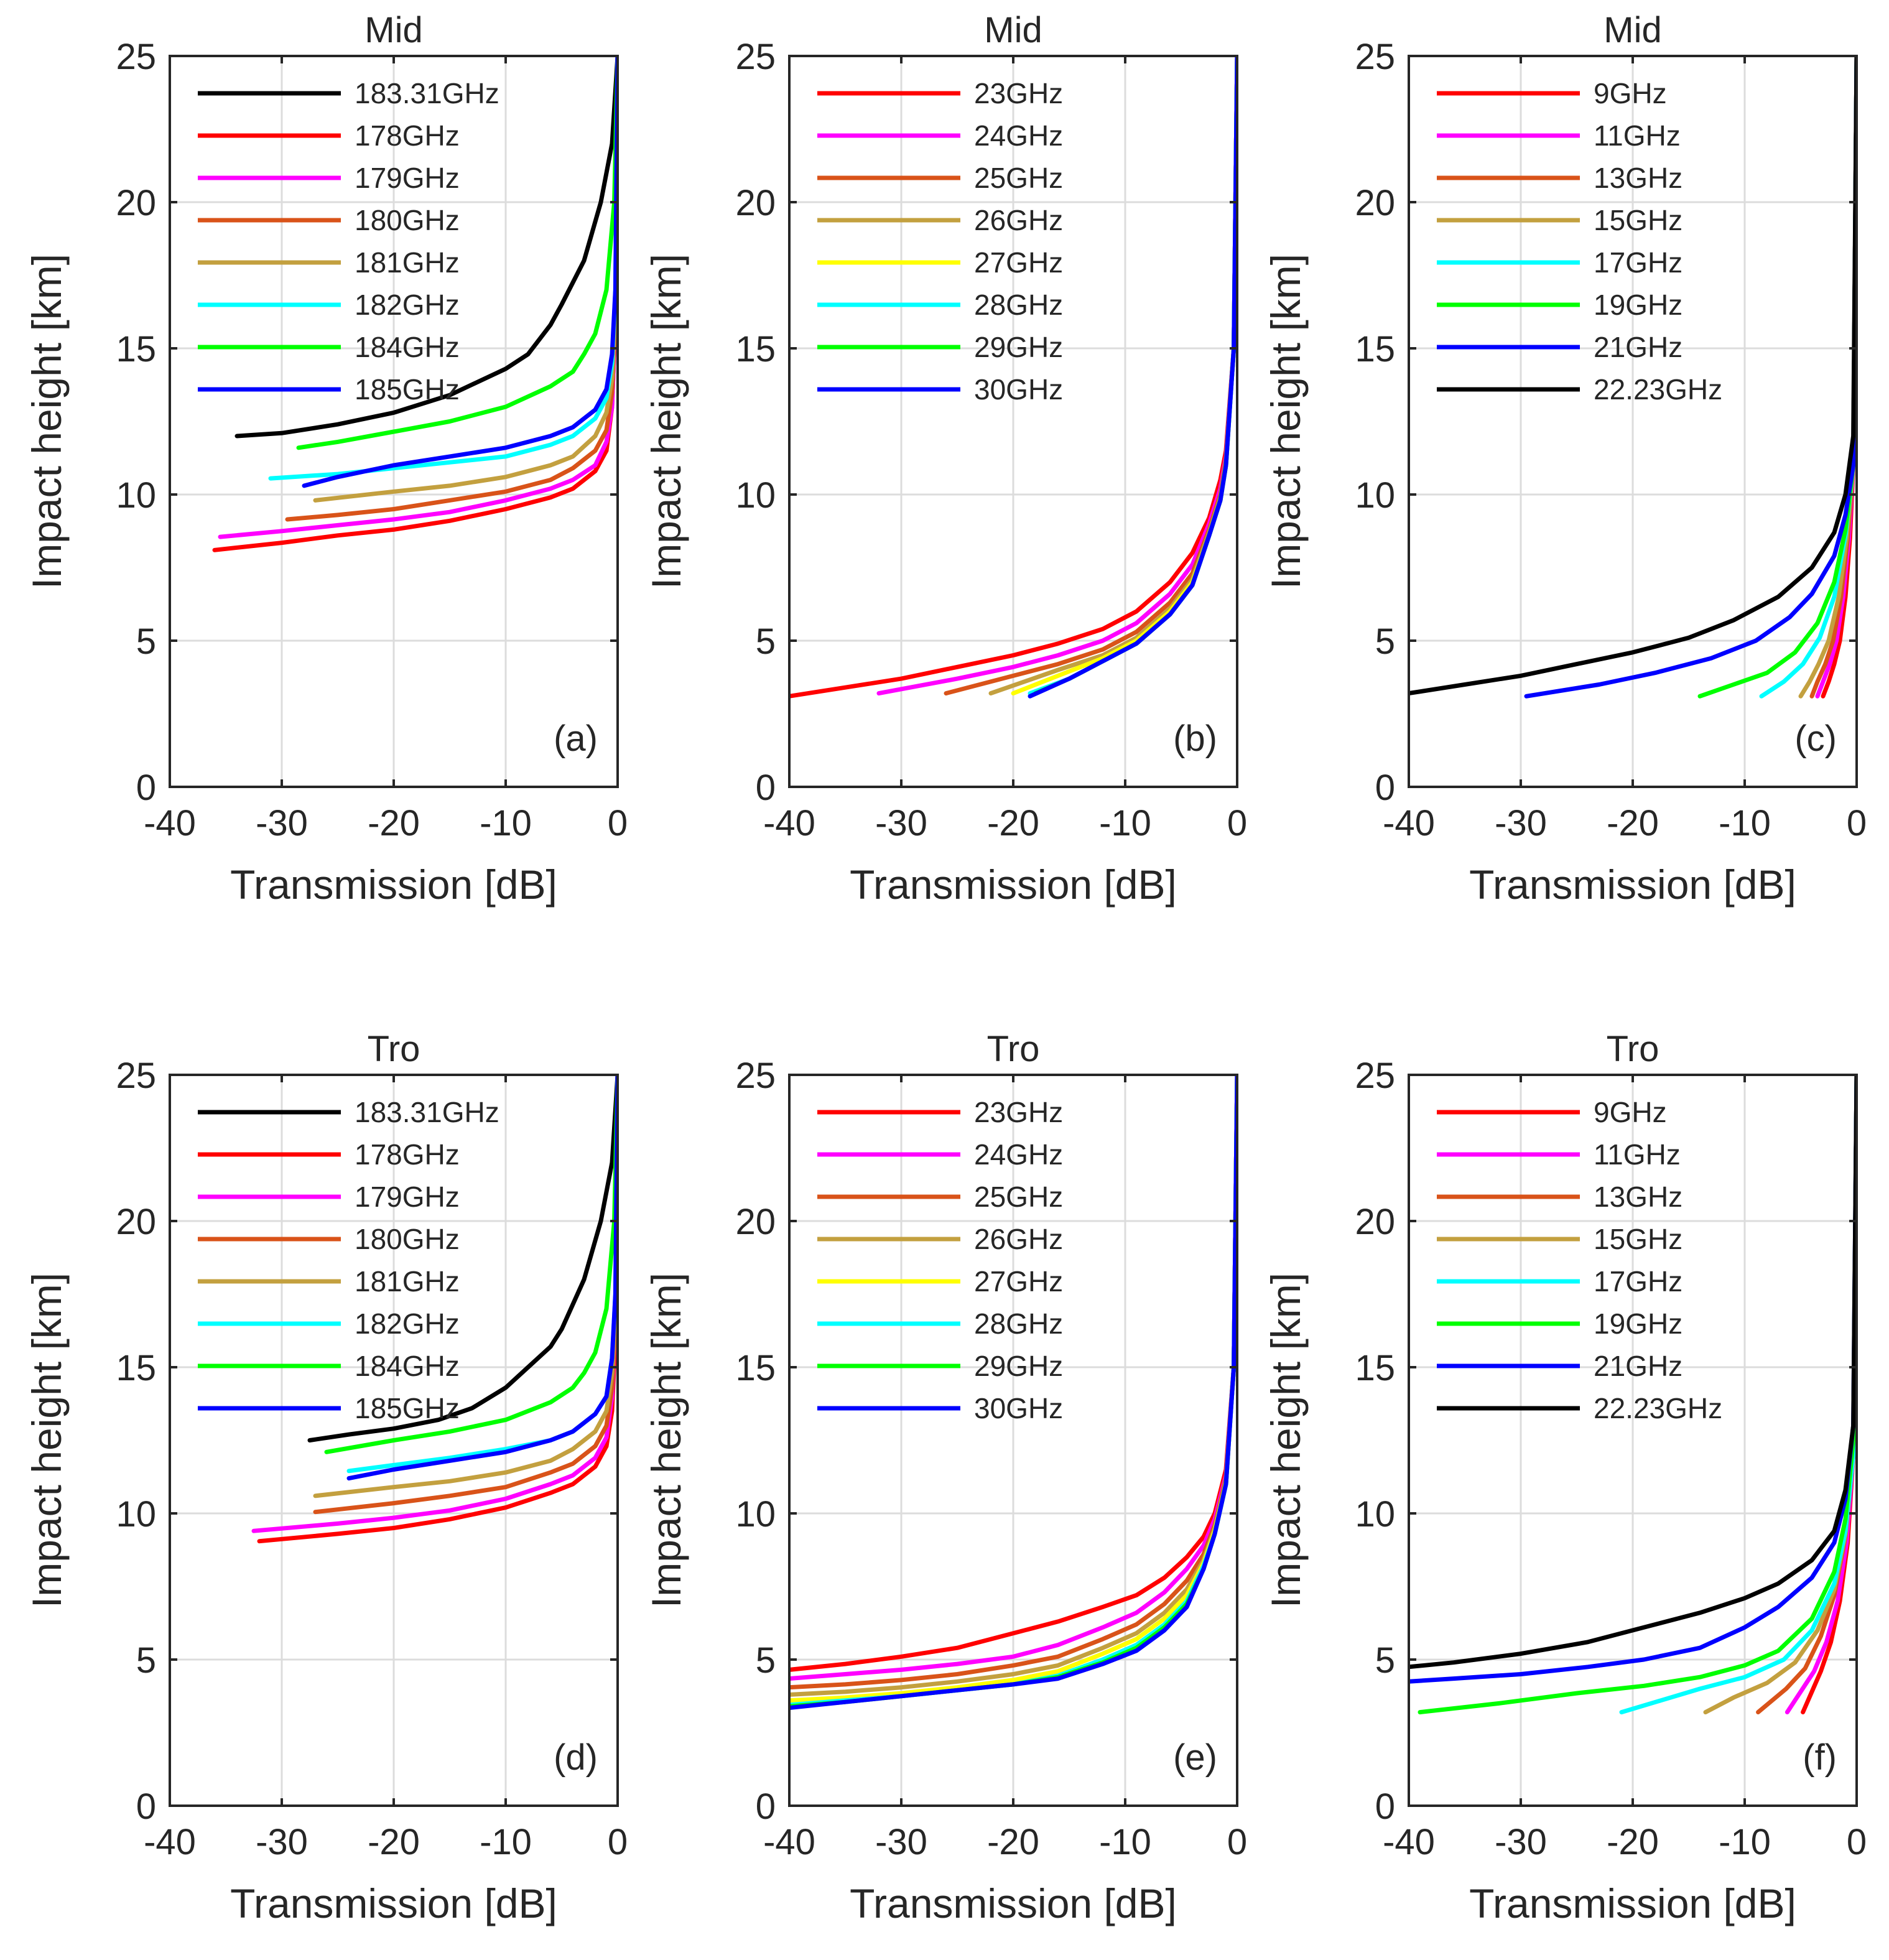 This screenshot has width=1889, height=1960. What do you see at coordinates (427, 1112) in the screenshot?
I see `legend-label: 183.31GHz` at bounding box center [427, 1112].